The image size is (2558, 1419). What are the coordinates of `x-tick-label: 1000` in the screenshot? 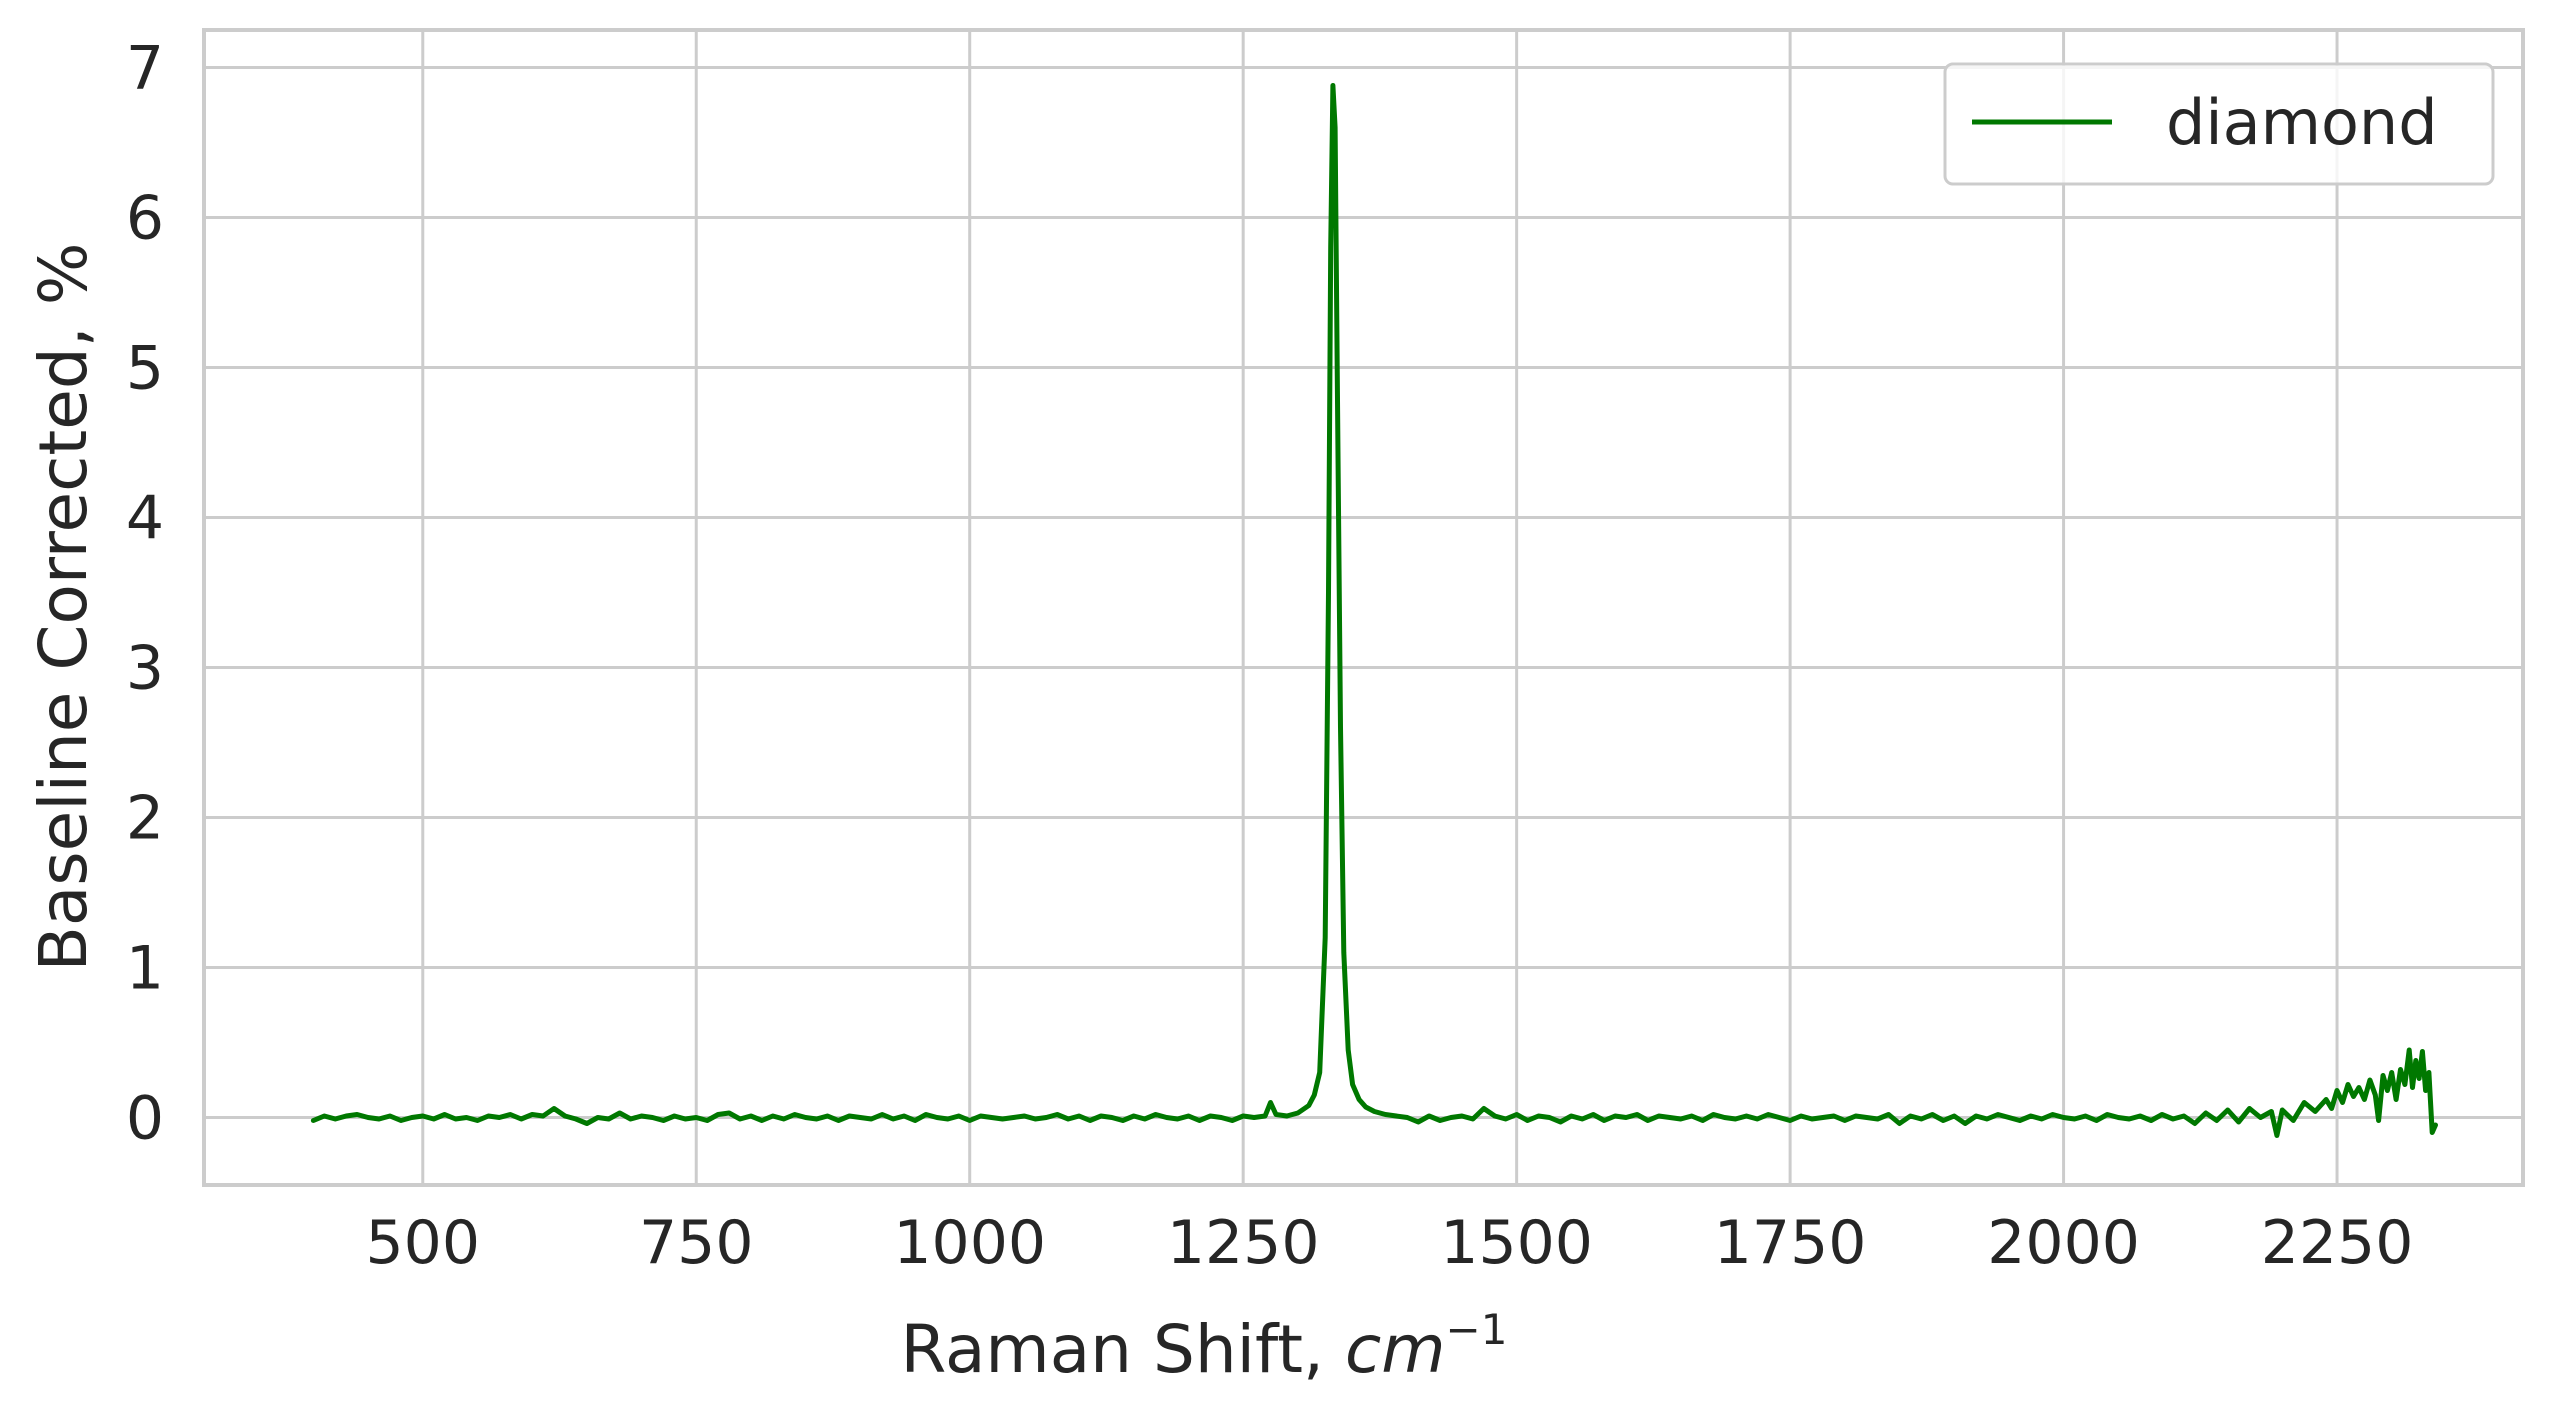 It's located at (969, 1243).